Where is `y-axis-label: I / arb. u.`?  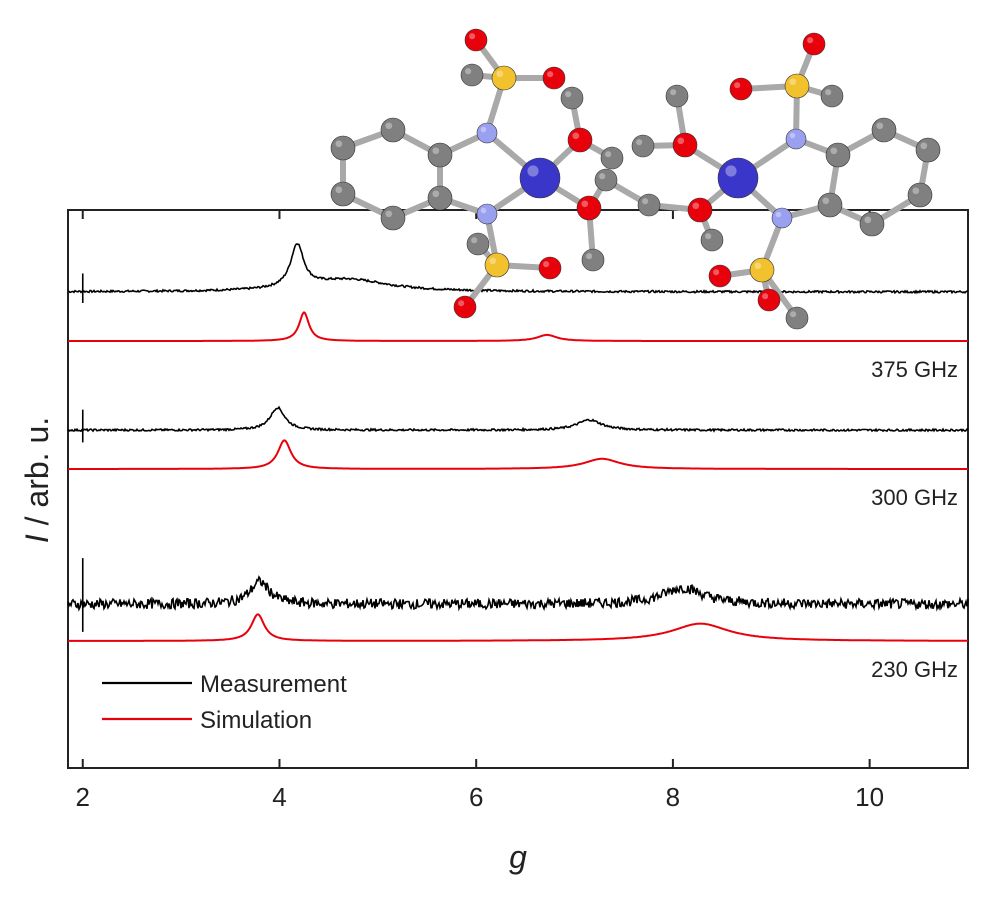
y-axis-label: I / arb. u. is located at coordinates (37, 480).